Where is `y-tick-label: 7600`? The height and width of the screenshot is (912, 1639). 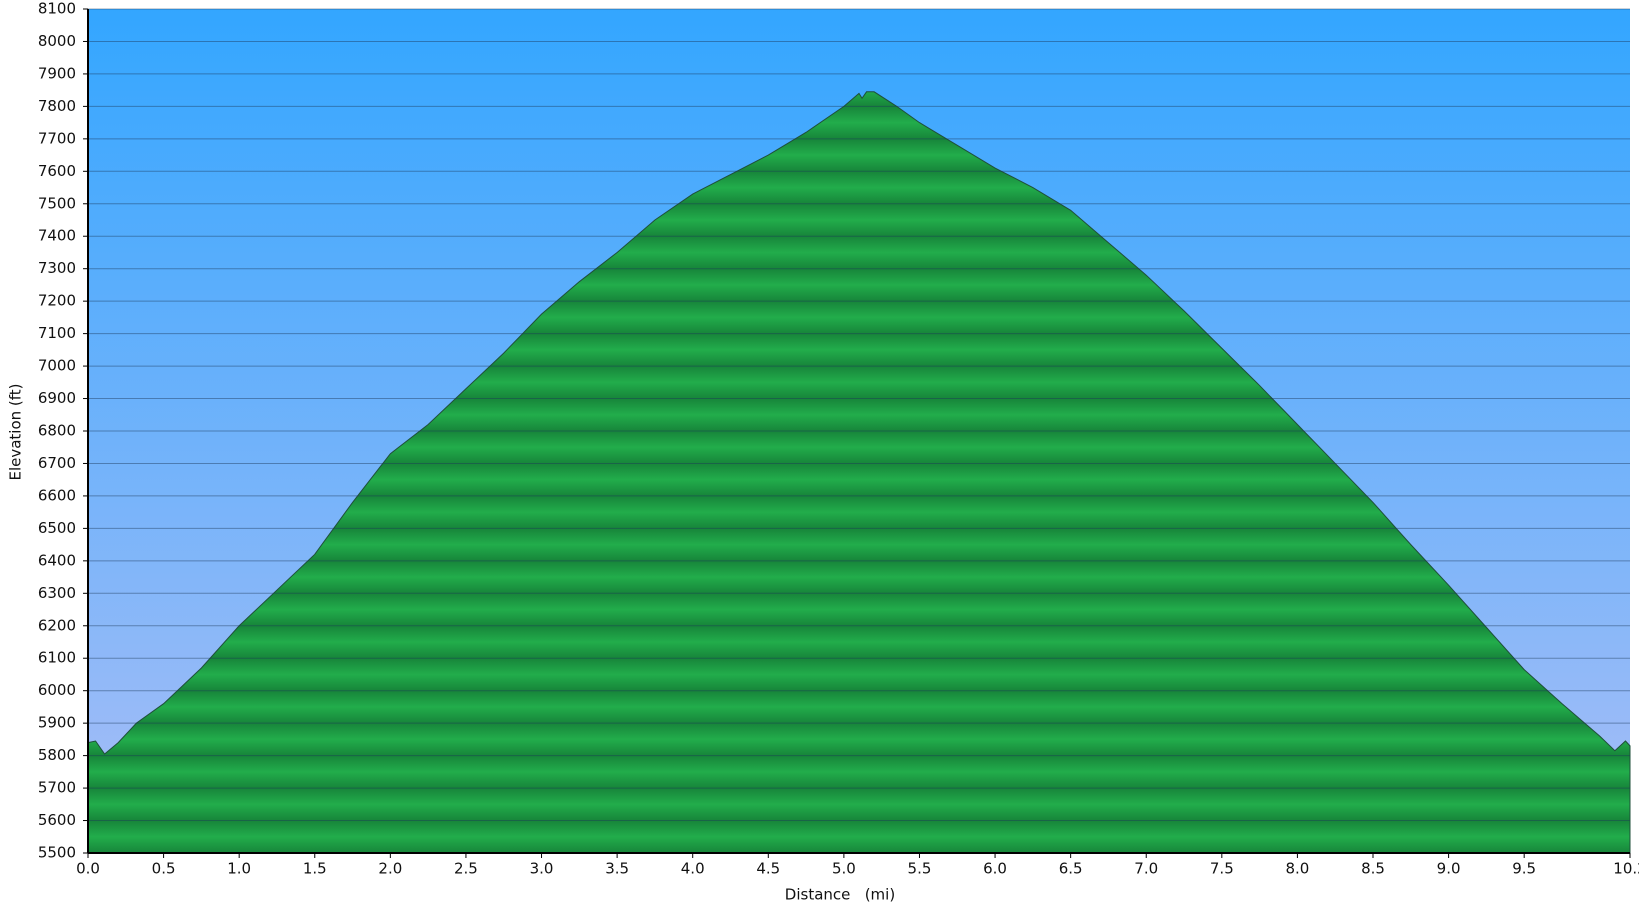
y-tick-label: 7600 is located at coordinates (57, 171).